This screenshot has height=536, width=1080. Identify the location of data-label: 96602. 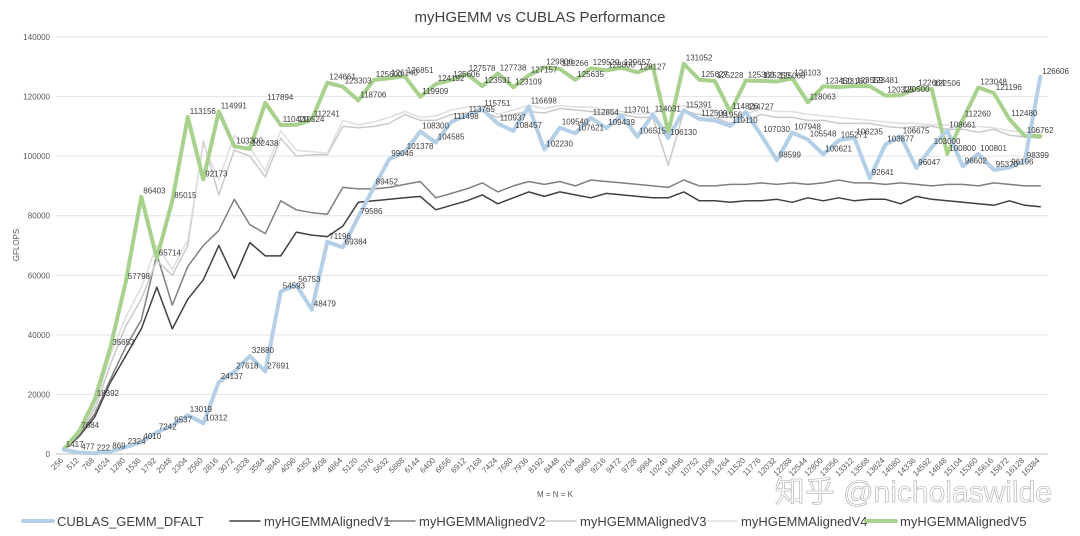
(976, 160).